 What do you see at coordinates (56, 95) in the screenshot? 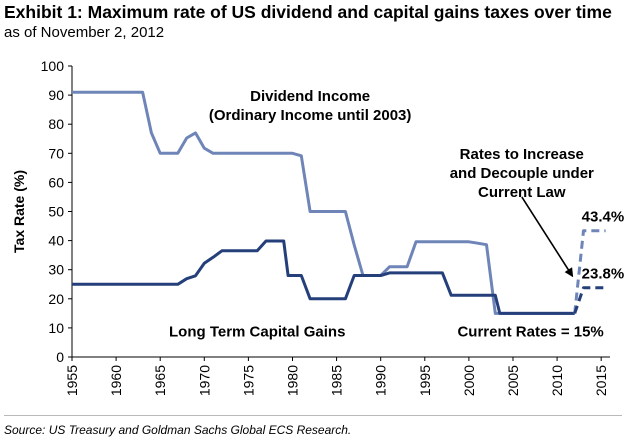
I see `y-tick-label: 90` at bounding box center [56, 95].